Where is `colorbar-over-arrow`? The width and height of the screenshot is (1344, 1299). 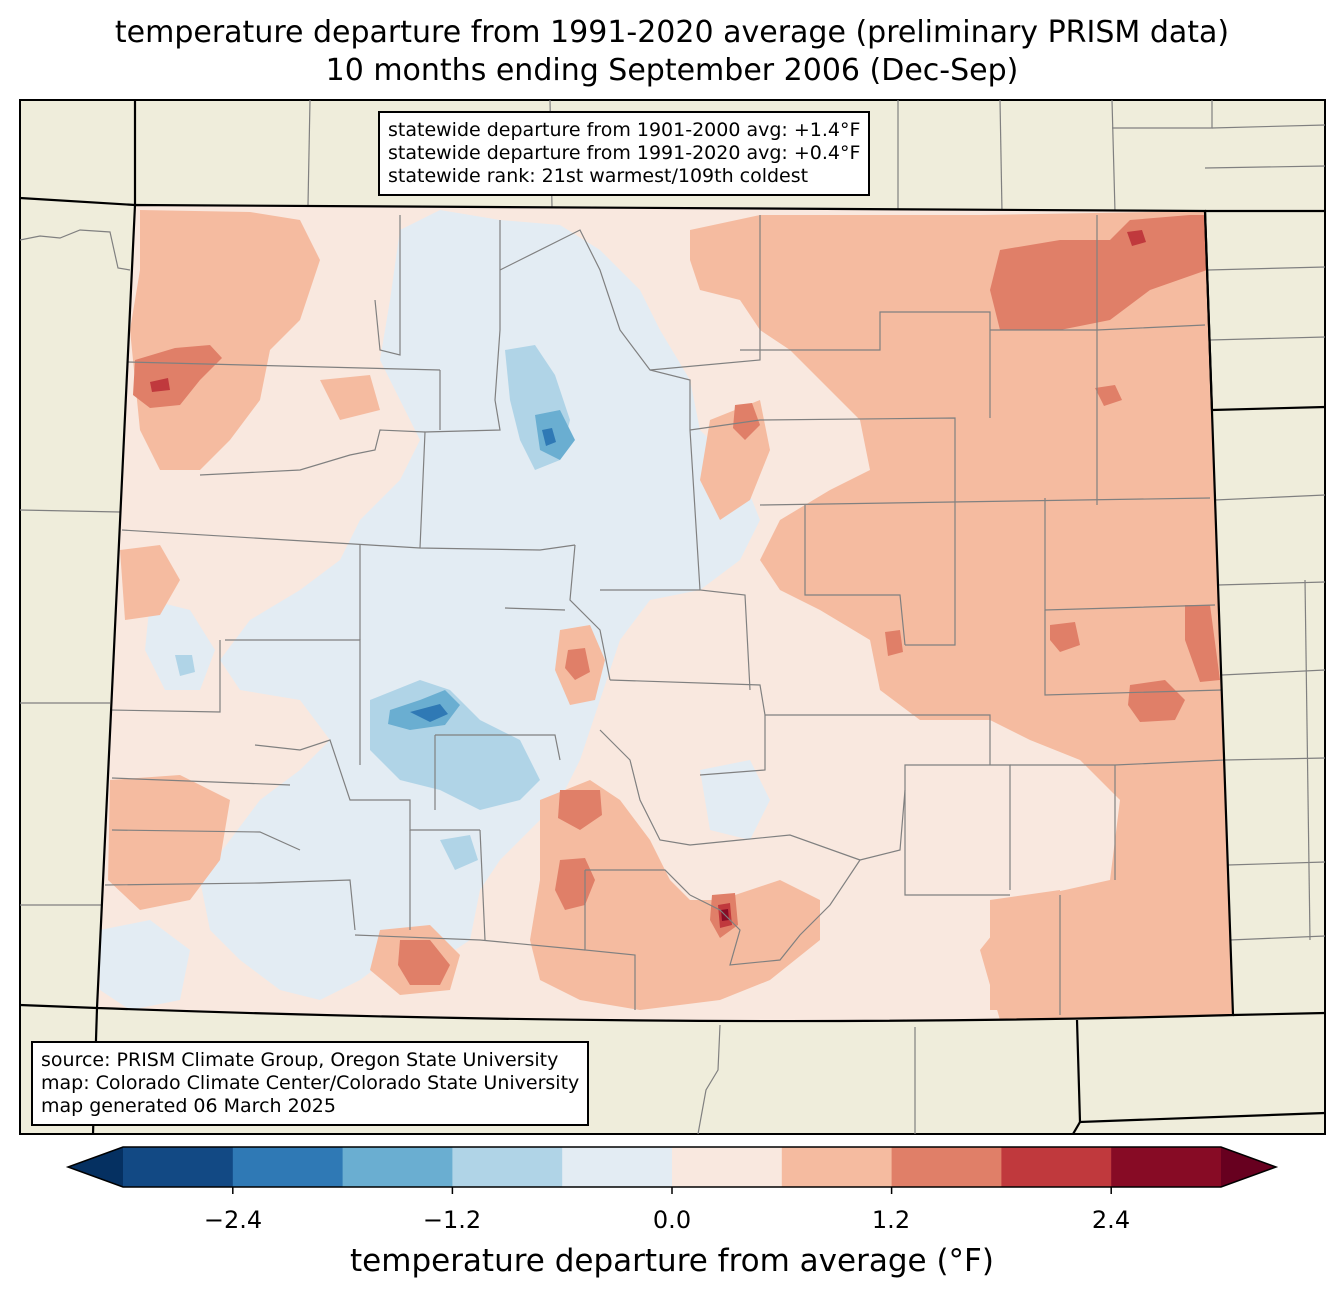 colorbar-over-arrow is located at coordinates (1248, 1167).